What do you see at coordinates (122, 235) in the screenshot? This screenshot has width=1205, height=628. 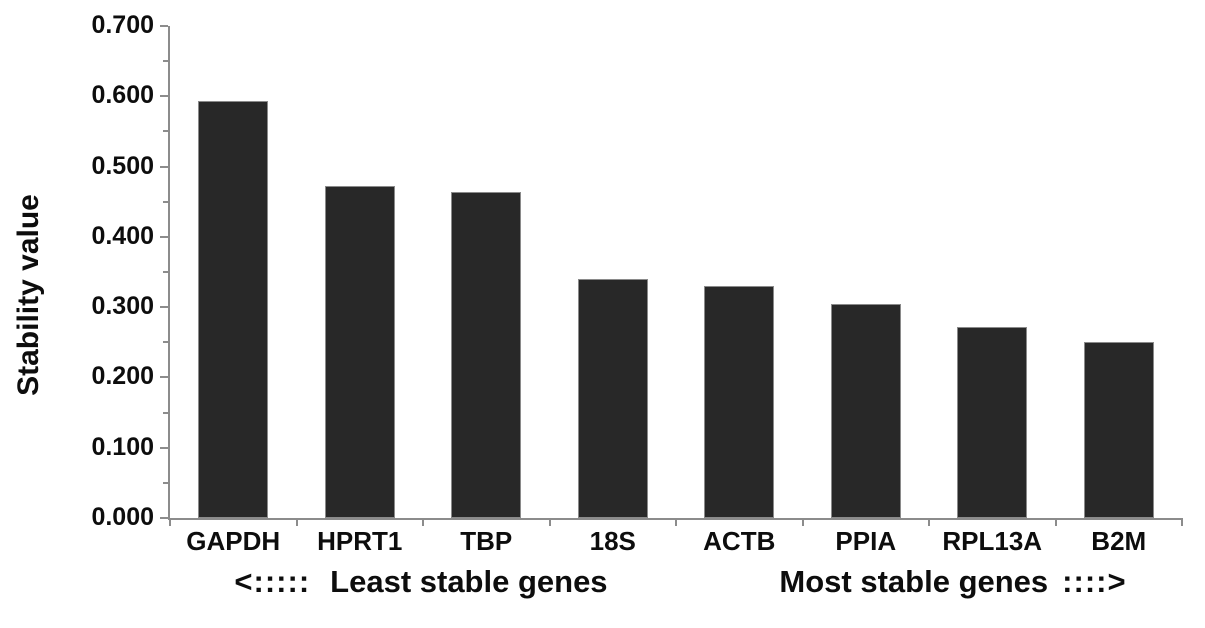 I see `y-axis-tick-label: 0.400` at bounding box center [122, 235].